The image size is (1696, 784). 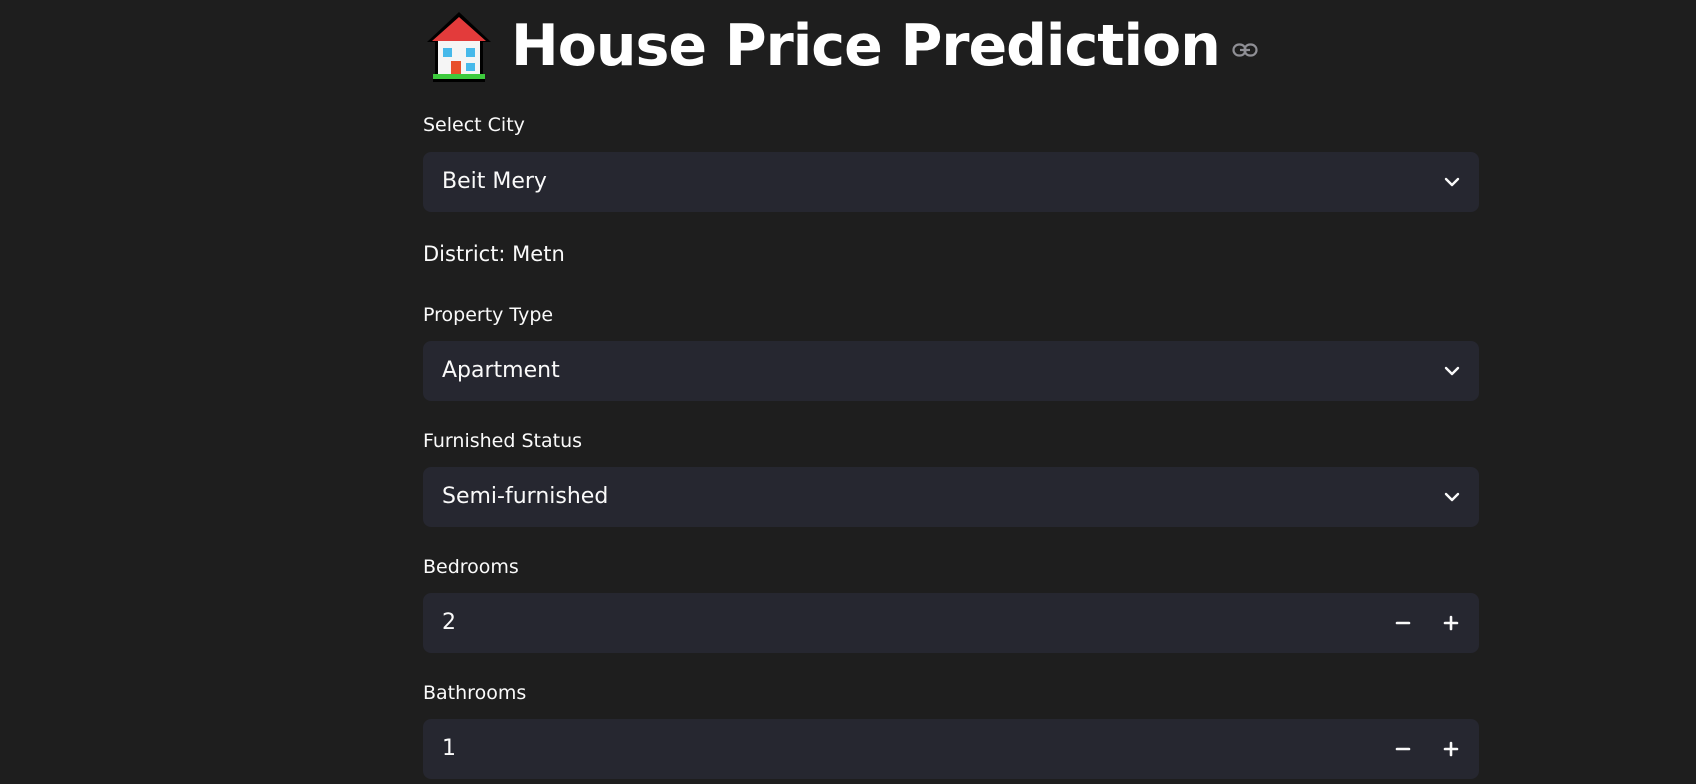 I want to click on bedrooms-increment-button, so click(x=1451, y=623).